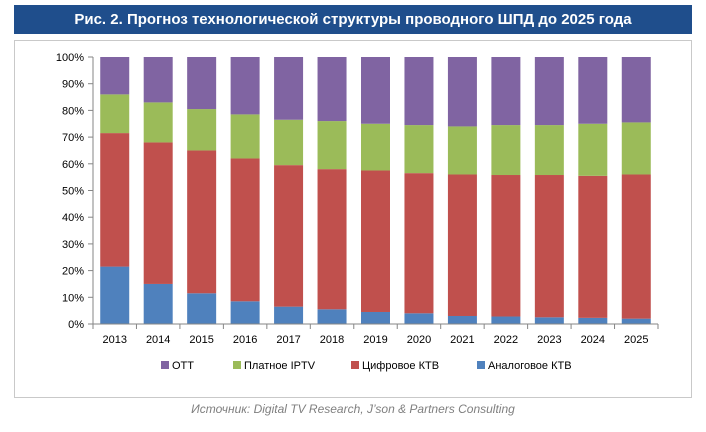  What do you see at coordinates (280, 366) in the screenshot?
I see `legend-label: Платное IPTV` at bounding box center [280, 366].